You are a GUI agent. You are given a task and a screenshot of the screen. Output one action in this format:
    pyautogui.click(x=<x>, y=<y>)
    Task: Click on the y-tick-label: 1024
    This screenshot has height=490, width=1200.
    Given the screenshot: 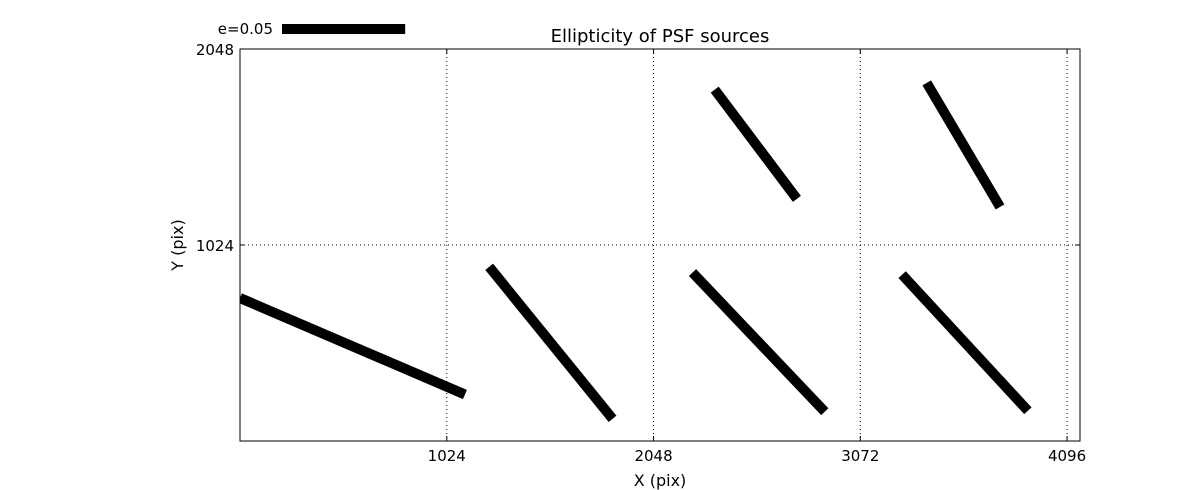 What is the action you would take?
    pyautogui.click(x=215, y=246)
    